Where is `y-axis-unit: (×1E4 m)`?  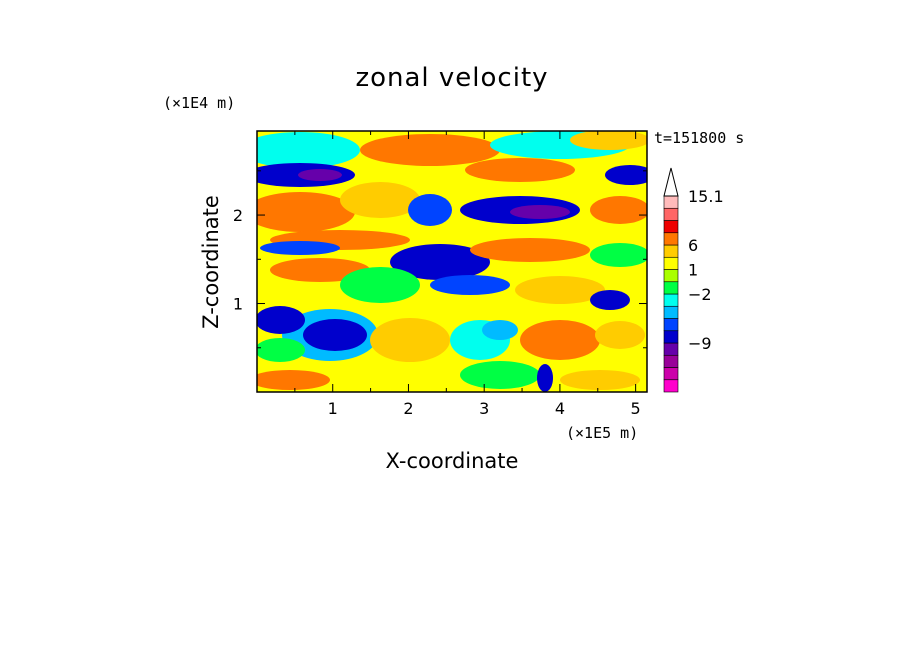 y-axis-unit: (×1E4 m) is located at coordinates (199, 103).